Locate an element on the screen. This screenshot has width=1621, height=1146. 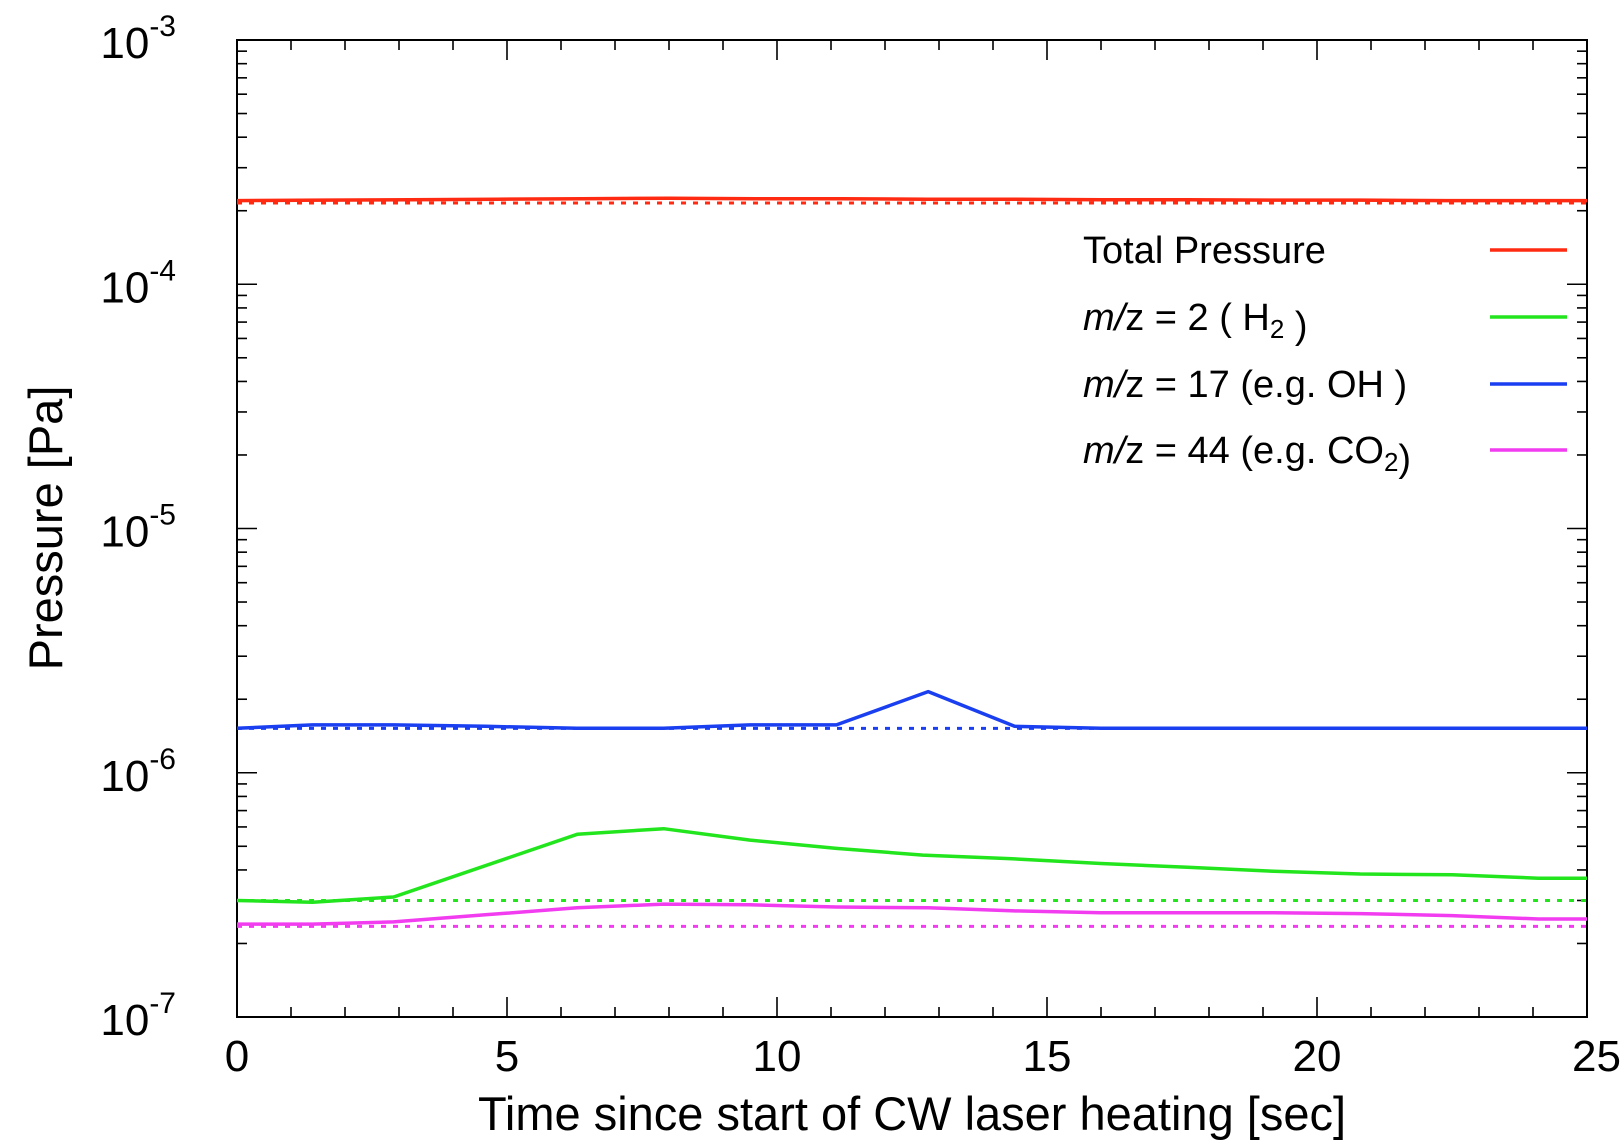
series-line-co2 is located at coordinates (912, 914).